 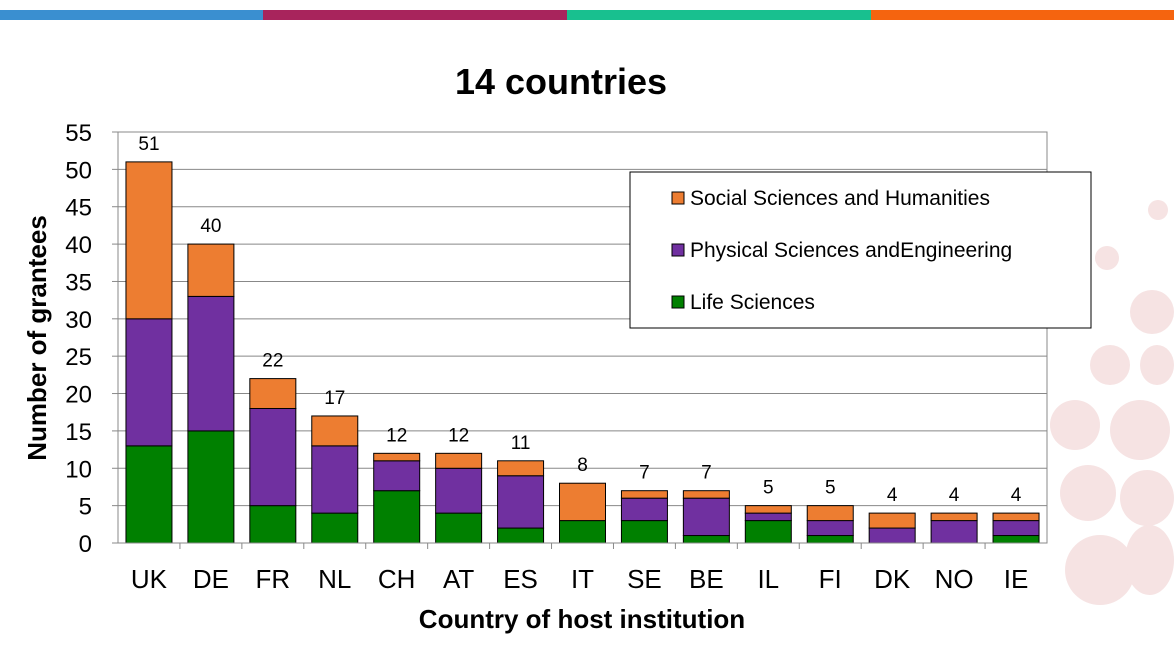 I want to click on x-tick-label: IT, so click(x=582, y=579).